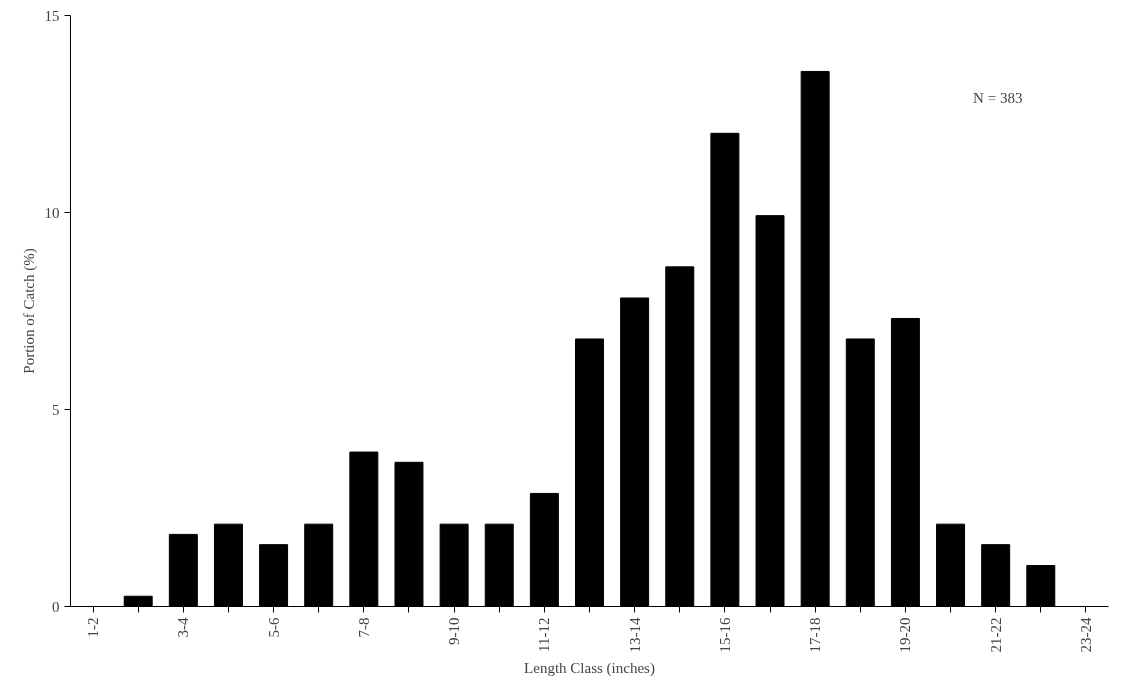 This screenshot has height=679, width=1148. What do you see at coordinates (273, 627) in the screenshot?
I see `x-tick-label: 5-6` at bounding box center [273, 627].